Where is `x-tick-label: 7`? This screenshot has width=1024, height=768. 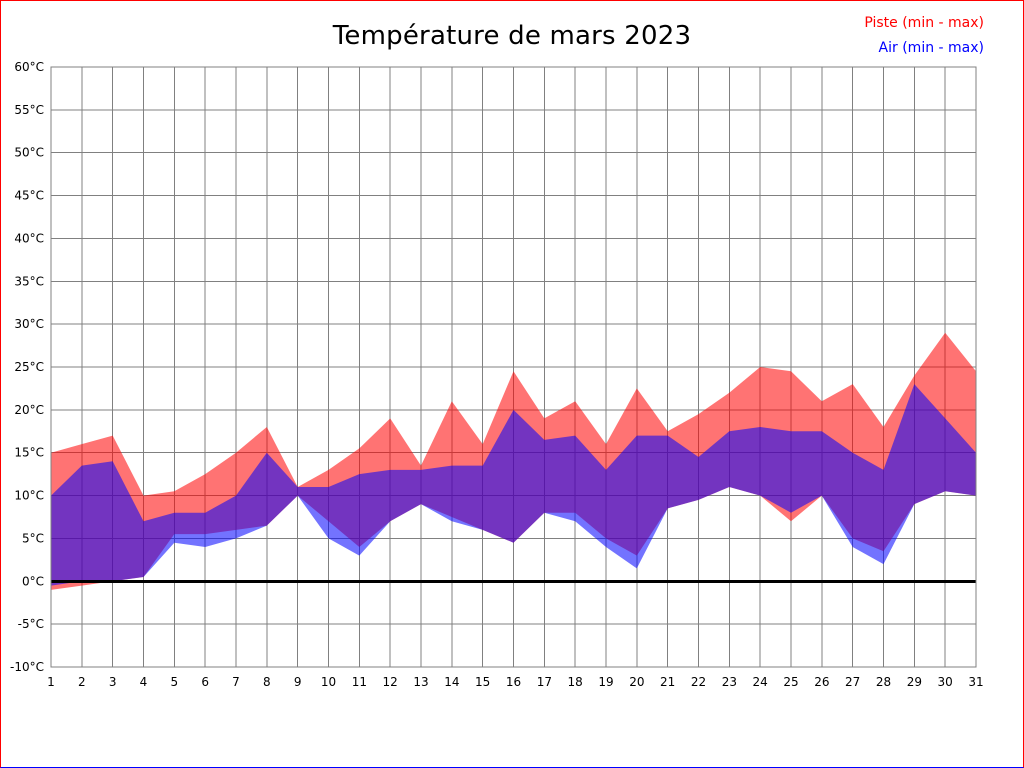 x-tick-label: 7 is located at coordinates (236, 682).